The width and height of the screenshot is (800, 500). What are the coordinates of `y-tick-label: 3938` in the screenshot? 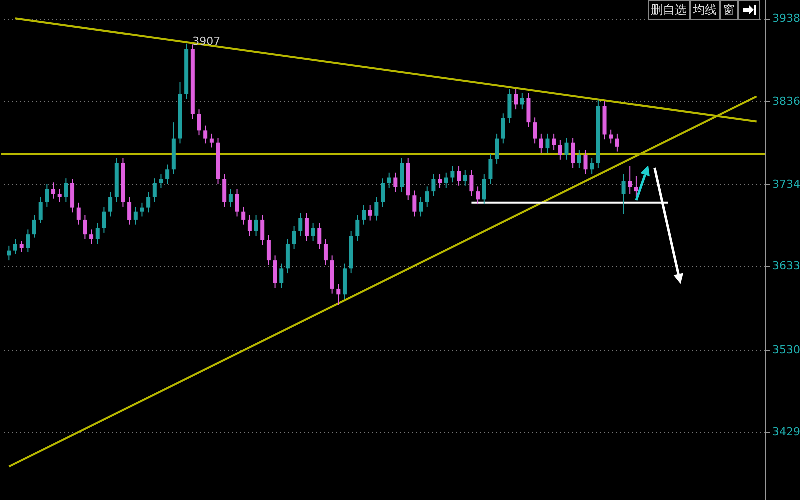 It's located at (786, 19).